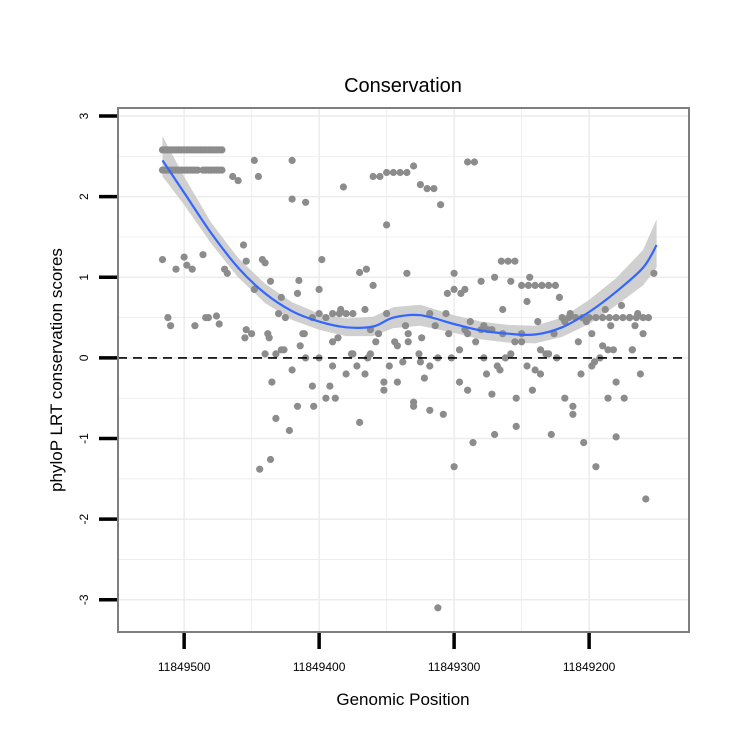  I want to click on chart-title: Conservation, so click(403, 86).